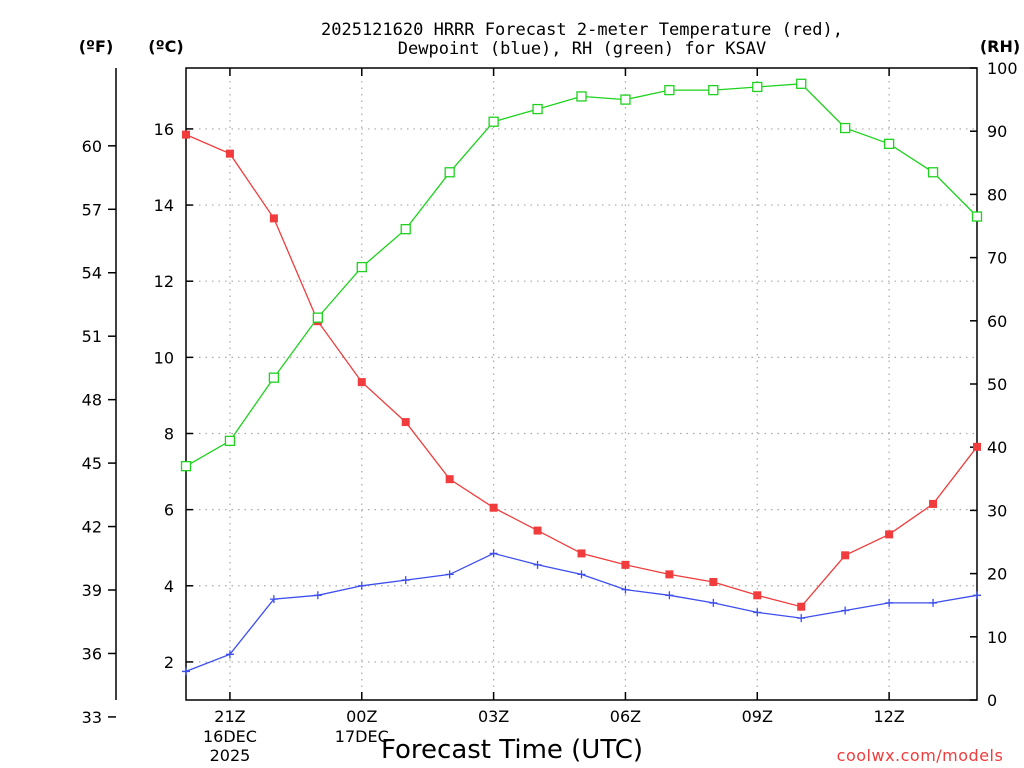  Describe the element at coordinates (757, 716) in the screenshot. I see `x-tick-label: 09Z` at that location.